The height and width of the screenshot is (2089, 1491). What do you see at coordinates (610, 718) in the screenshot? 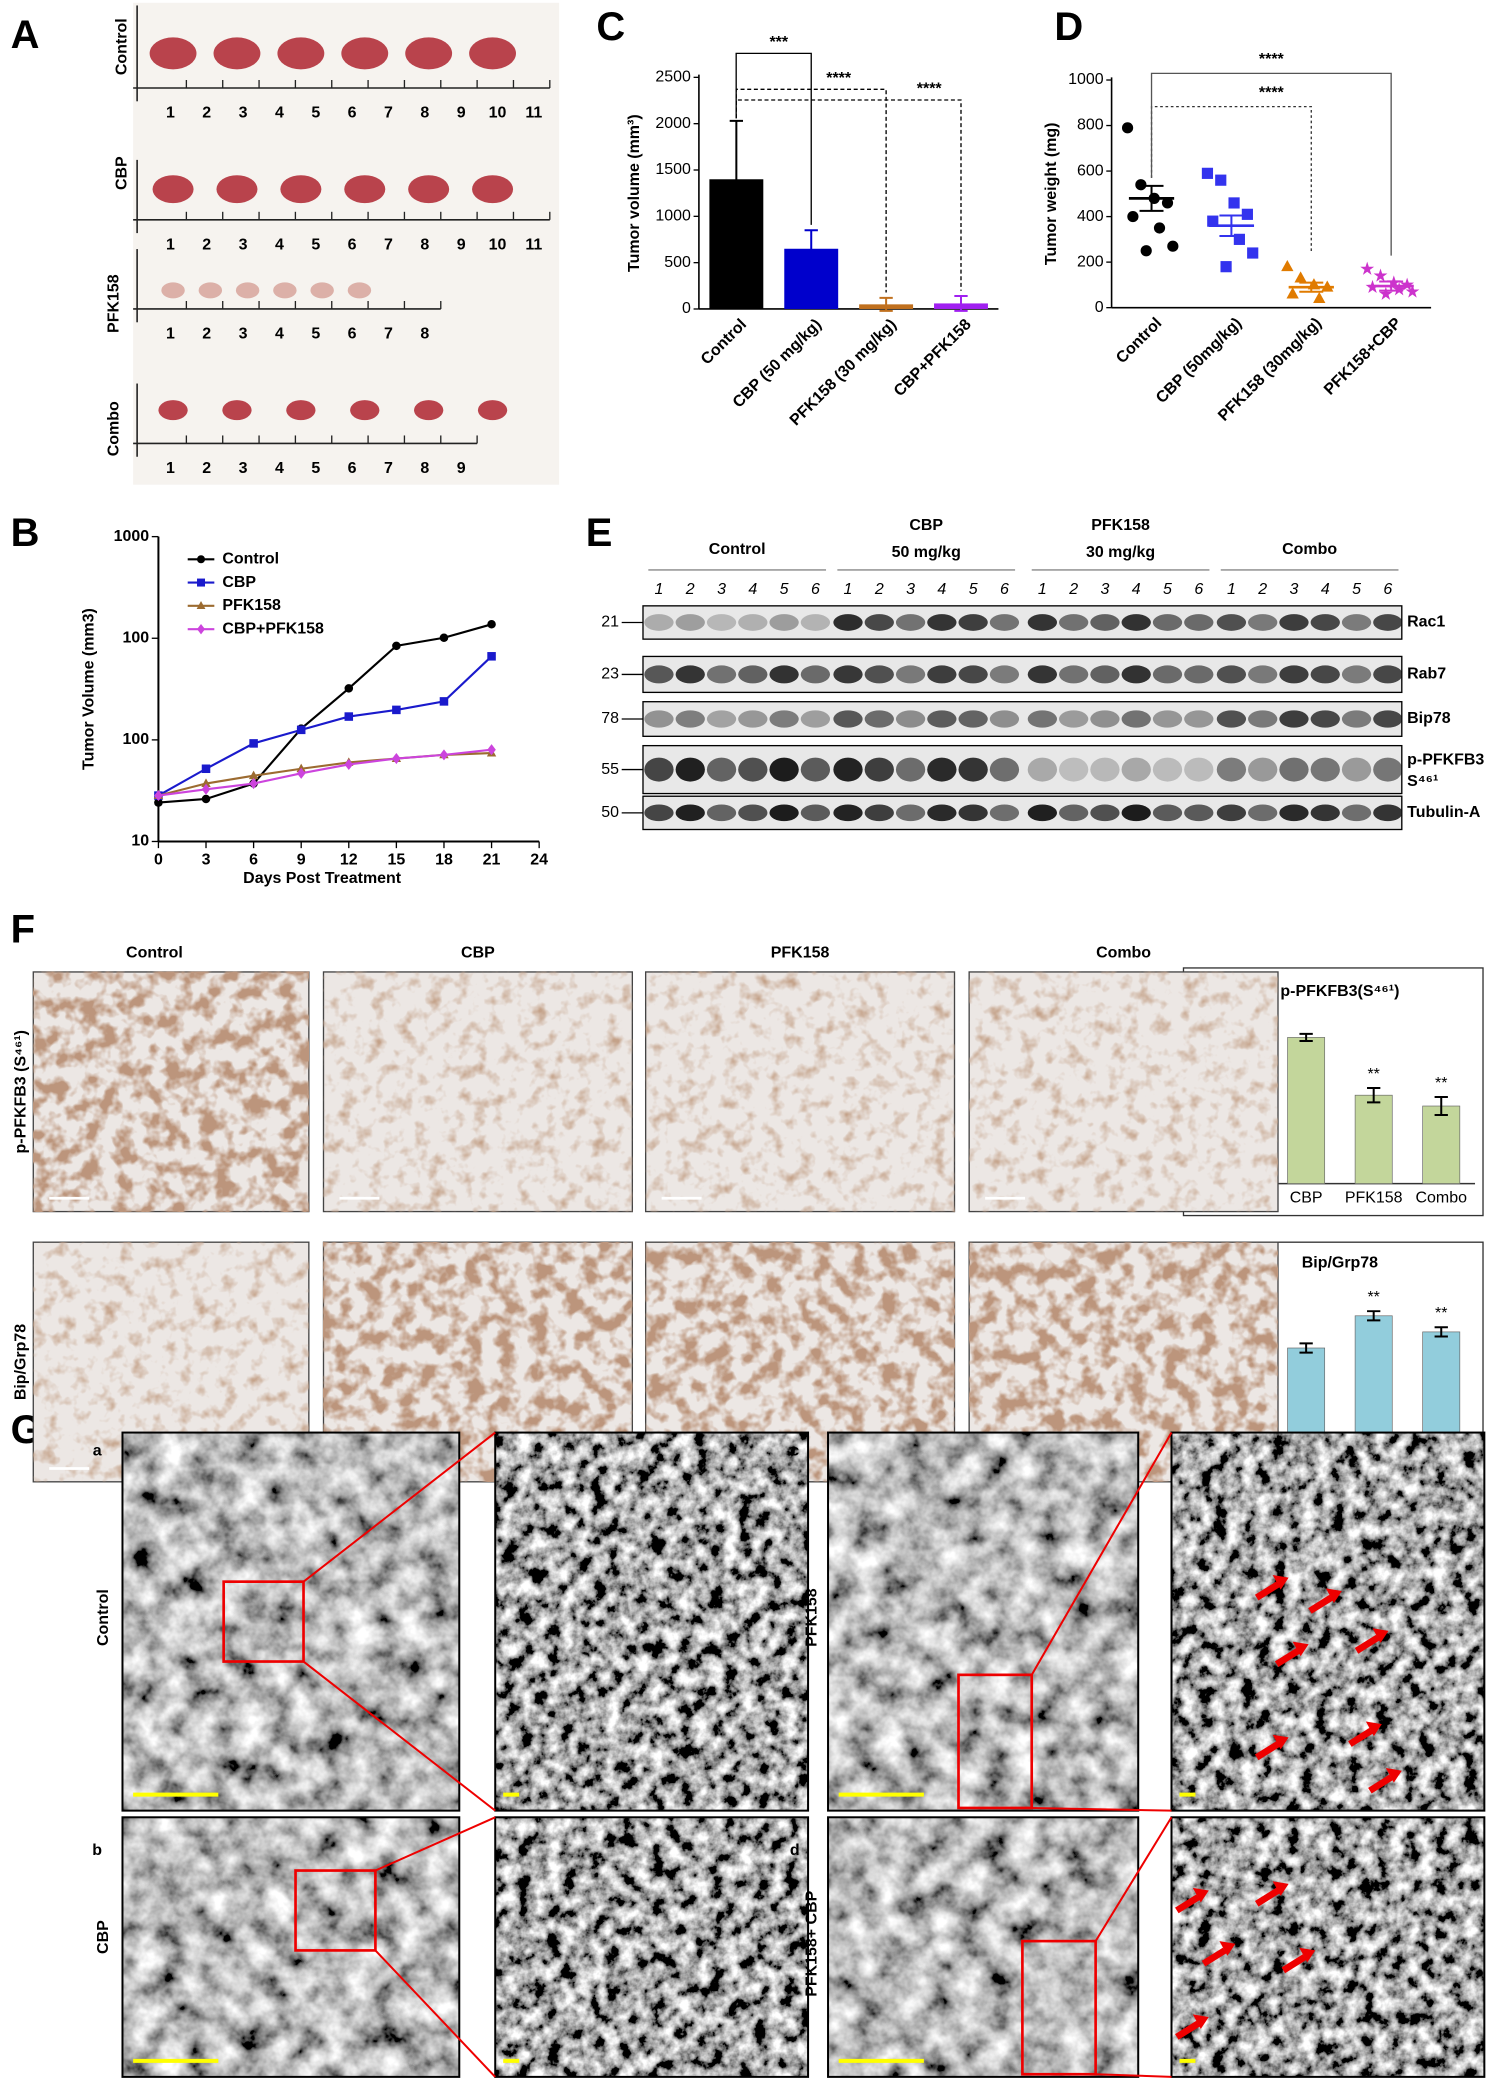
I see `mw-label: 78` at bounding box center [610, 718].